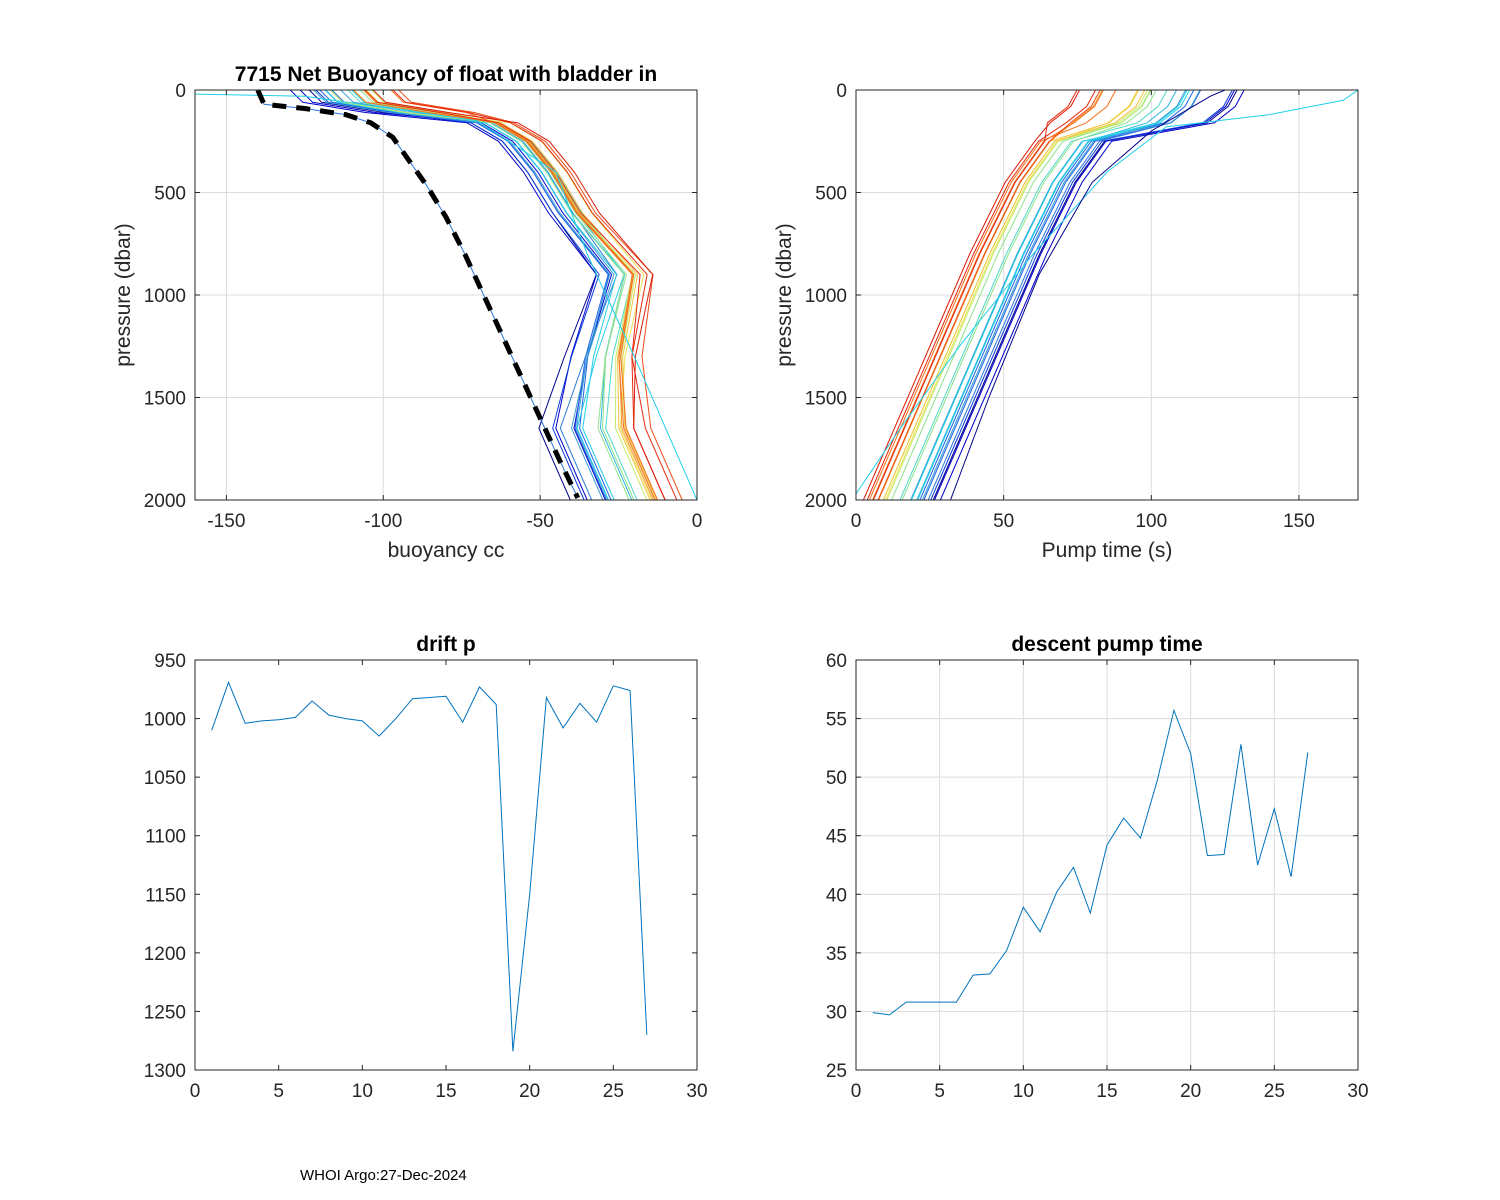 This screenshot has width=1500, height=1200. What do you see at coordinates (836, 1012) in the screenshot?
I see `descentpump-ytick-label: 30` at bounding box center [836, 1012].